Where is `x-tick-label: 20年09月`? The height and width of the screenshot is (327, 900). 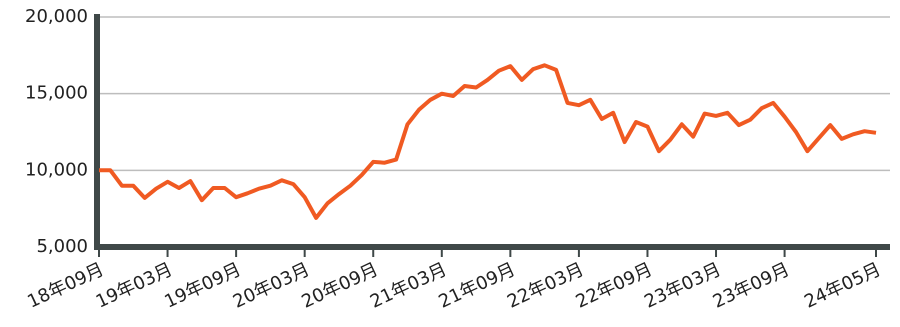
x-tick-label: 20年09月 is located at coordinates (339, 286).